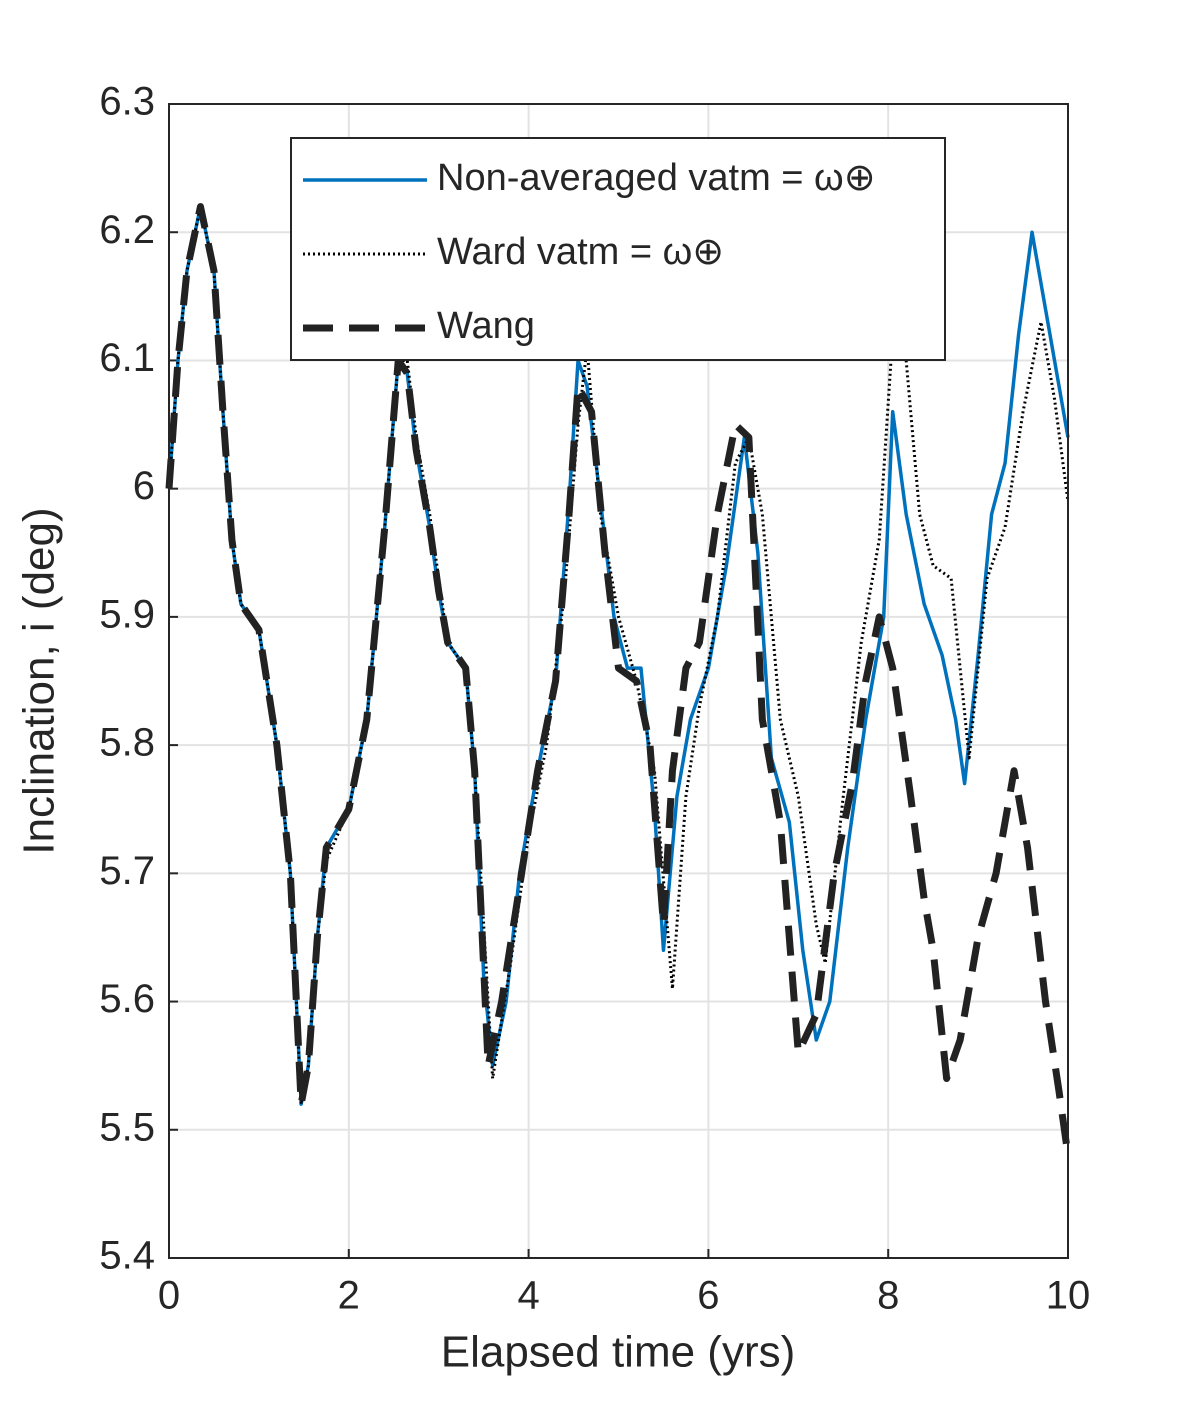 The height and width of the screenshot is (1417, 1181). What do you see at coordinates (127, 1127) in the screenshot?
I see `y-tick-label: 5.5` at bounding box center [127, 1127].